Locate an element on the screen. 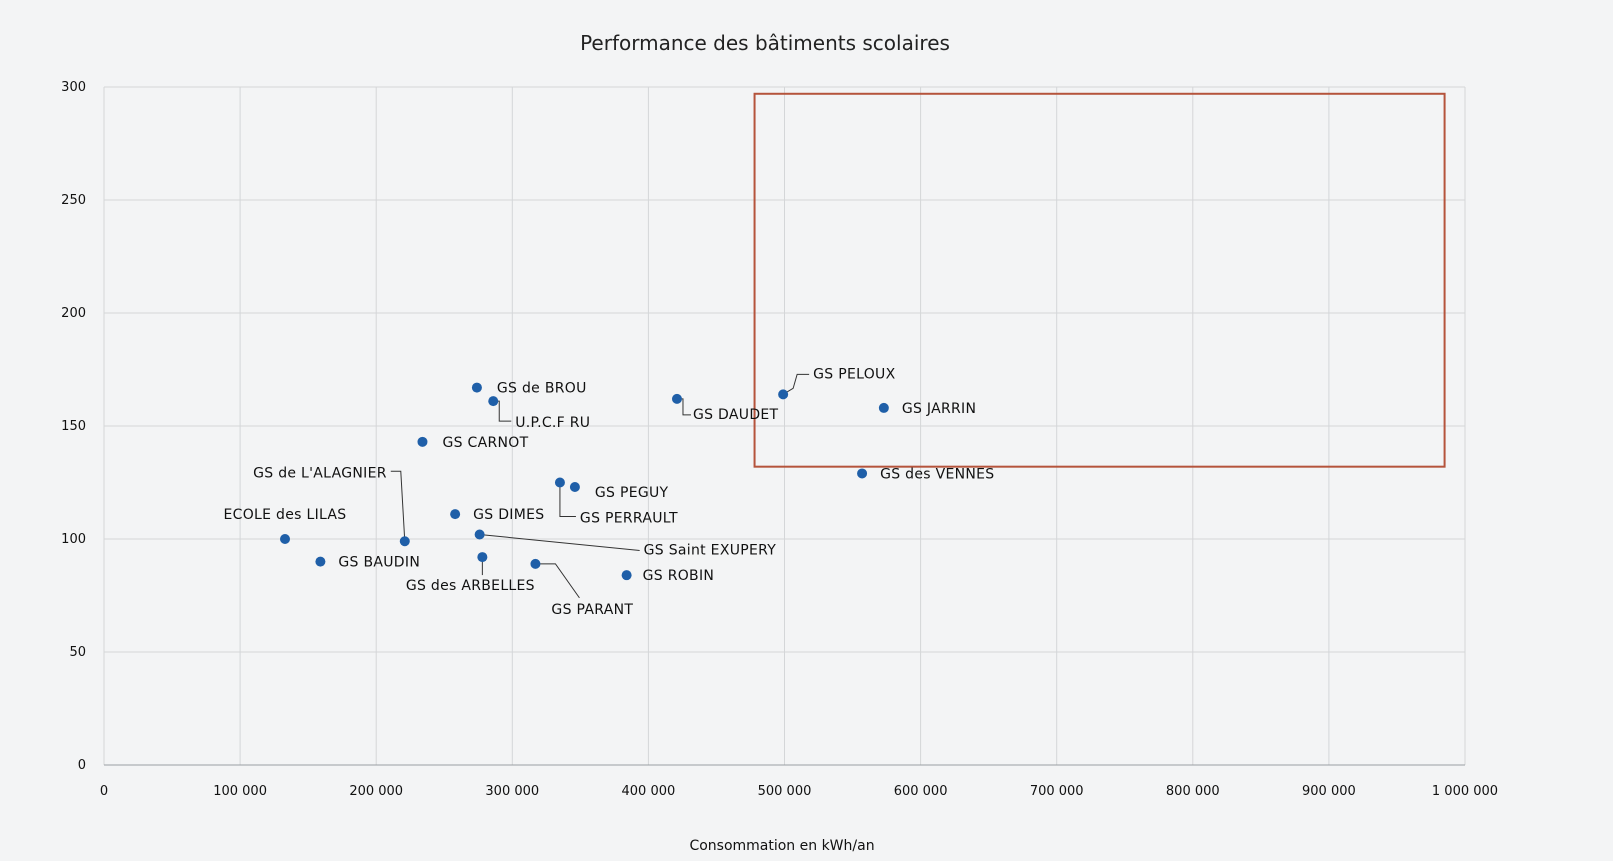  y-tick-label: 150 is located at coordinates (73, 426).